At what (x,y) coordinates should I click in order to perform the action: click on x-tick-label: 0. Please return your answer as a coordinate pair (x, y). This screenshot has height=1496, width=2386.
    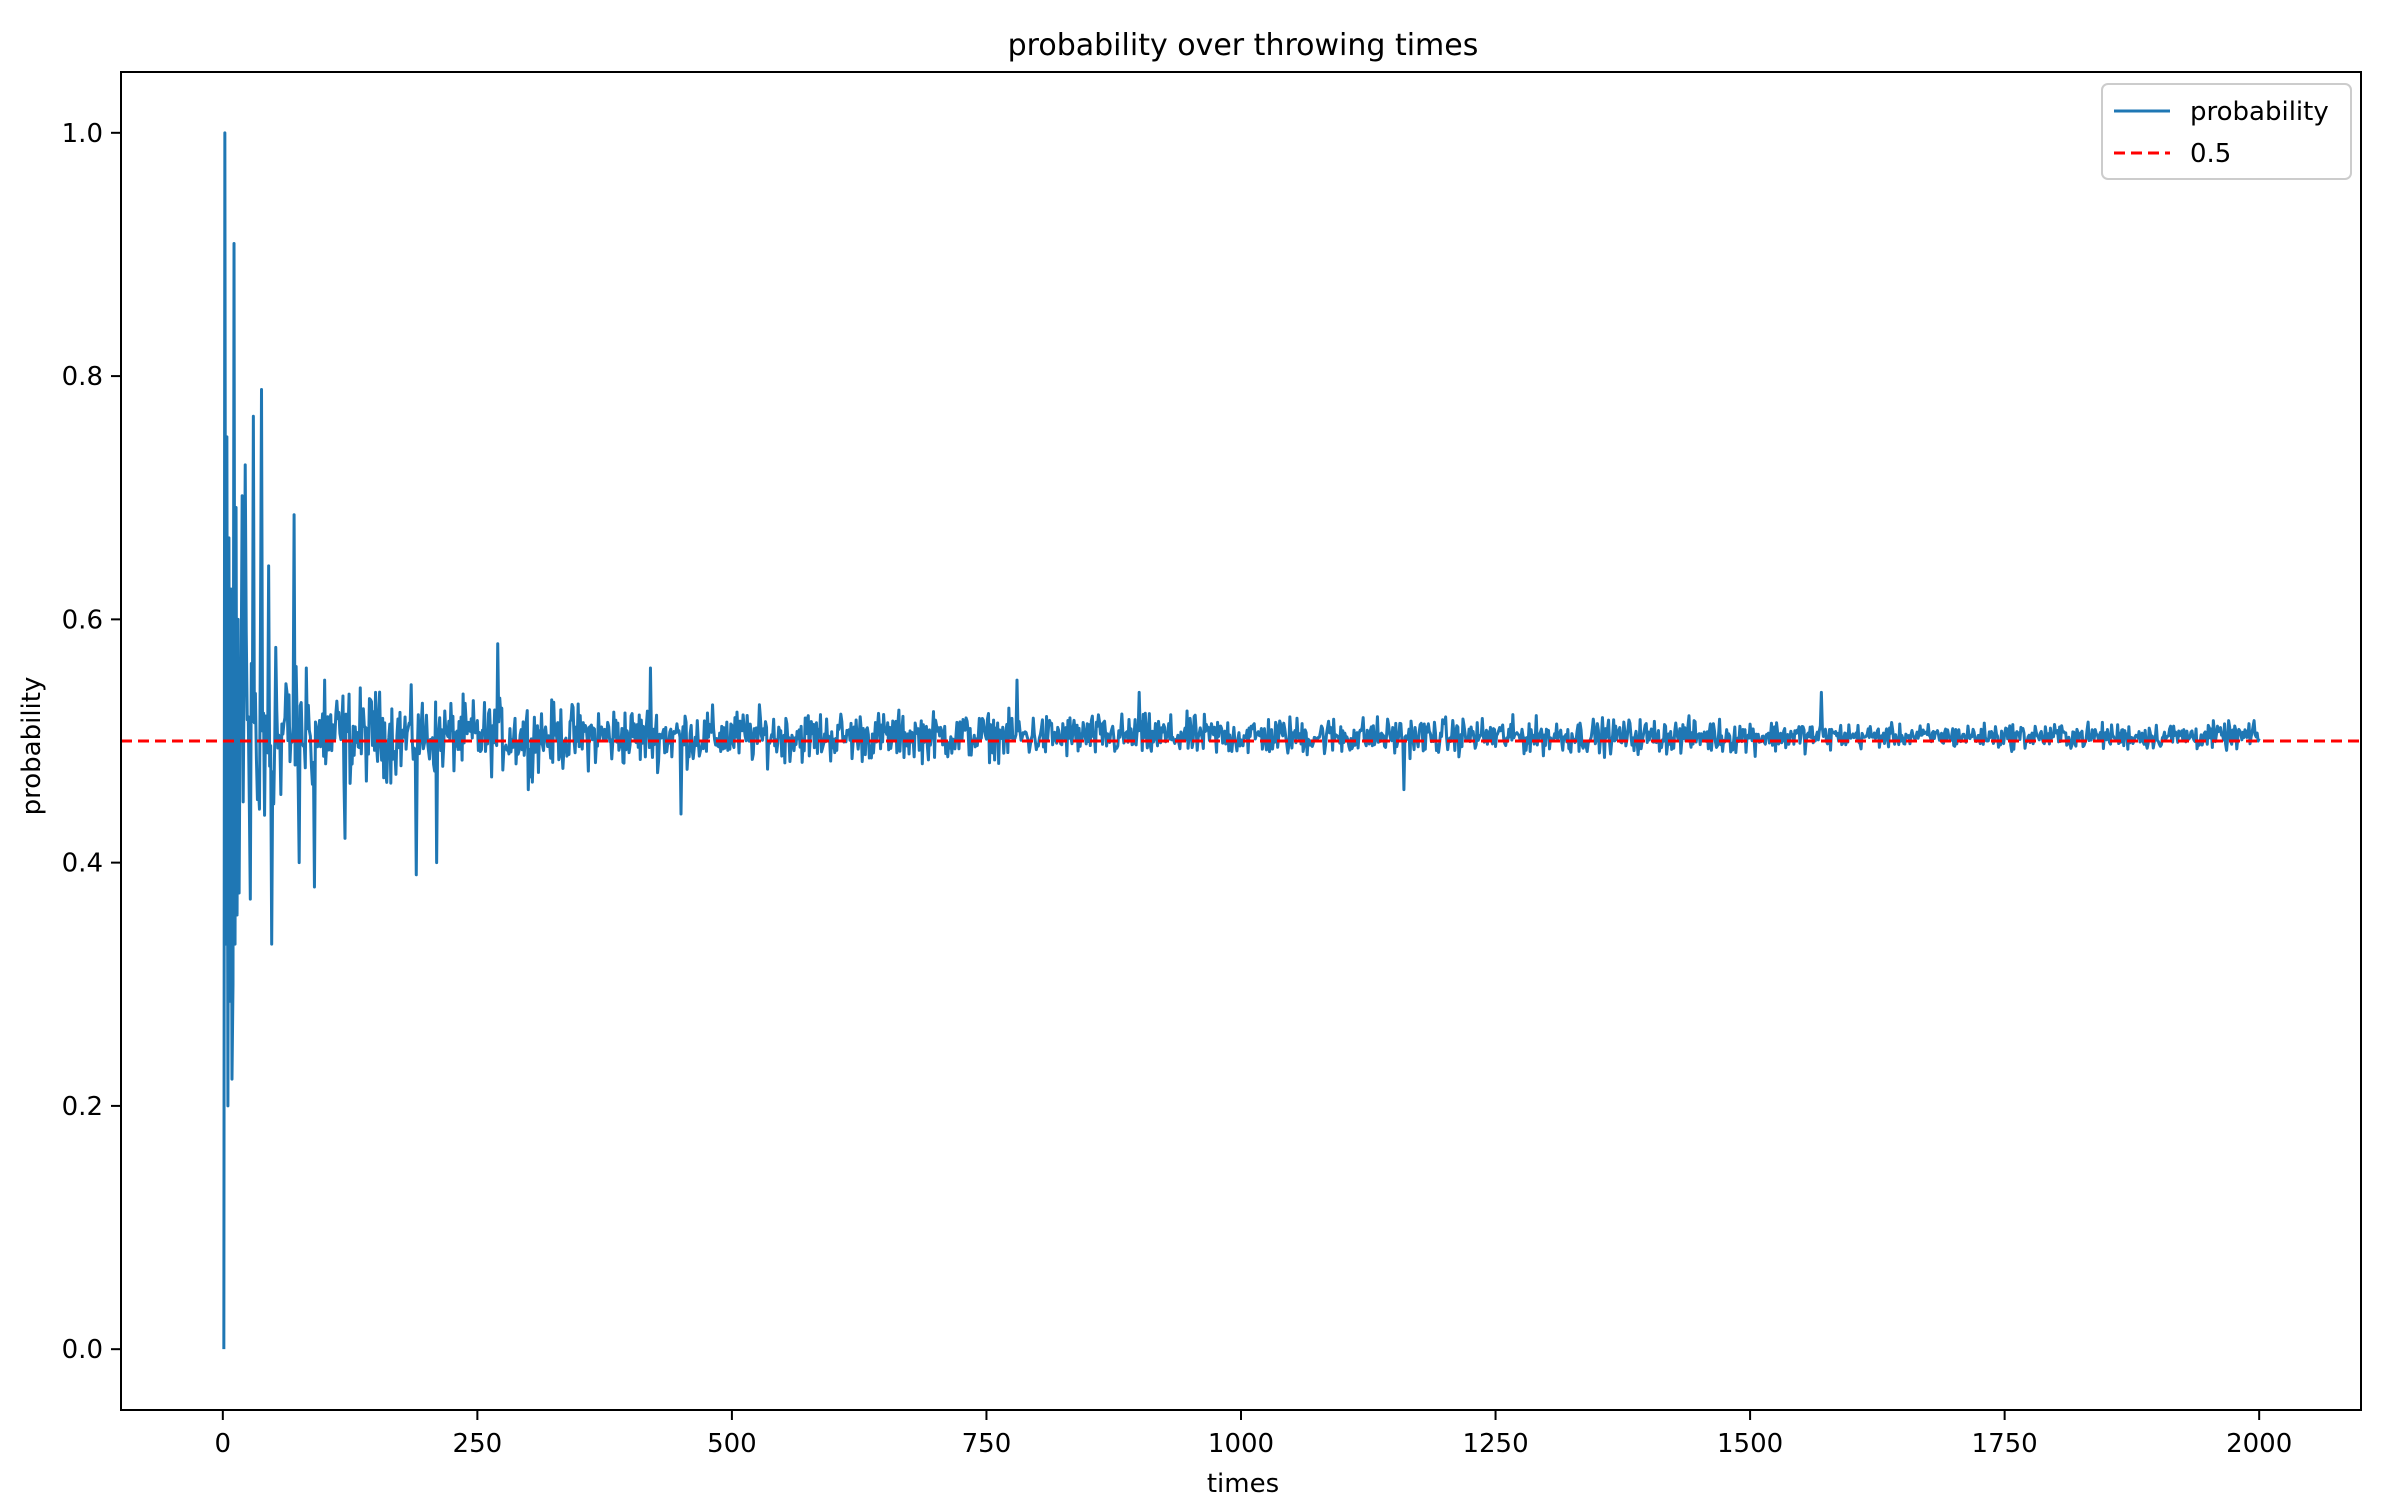
    Looking at the image, I should click on (223, 1444).